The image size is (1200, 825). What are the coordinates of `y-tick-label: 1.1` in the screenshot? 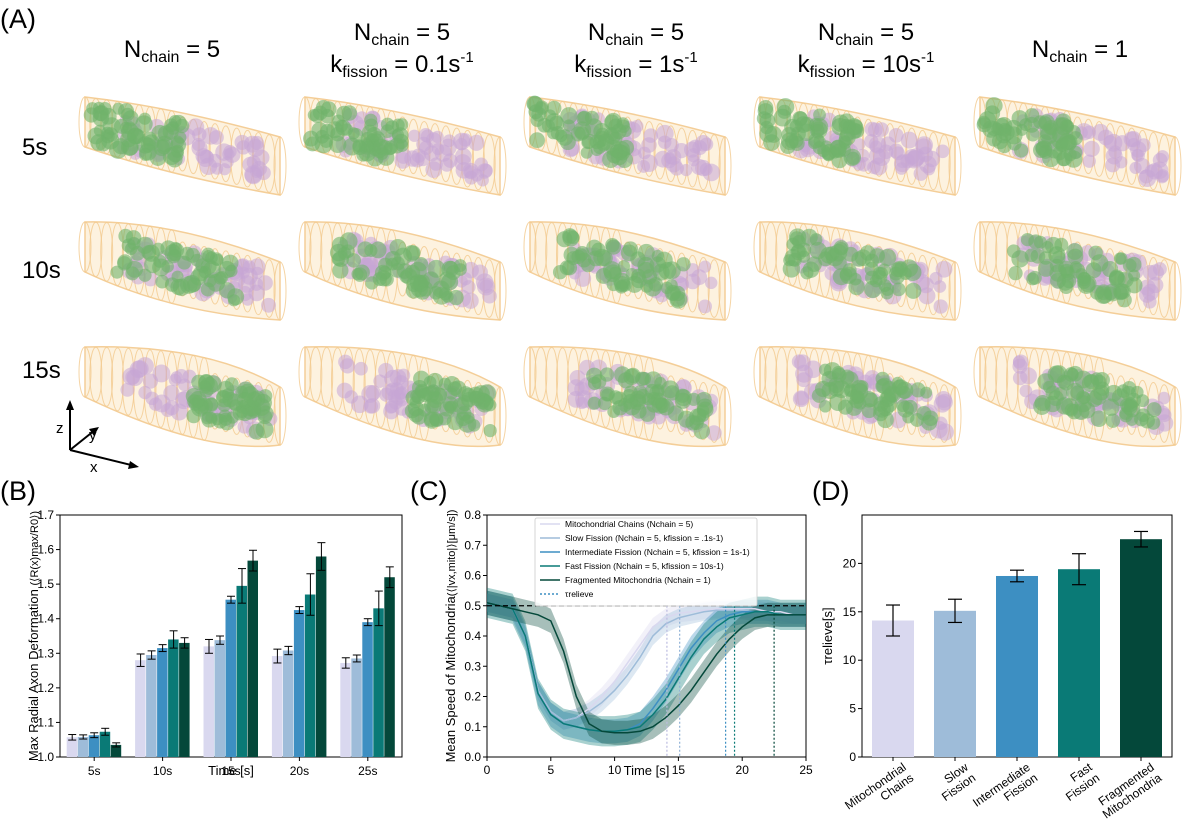 It's located at (45, 722).